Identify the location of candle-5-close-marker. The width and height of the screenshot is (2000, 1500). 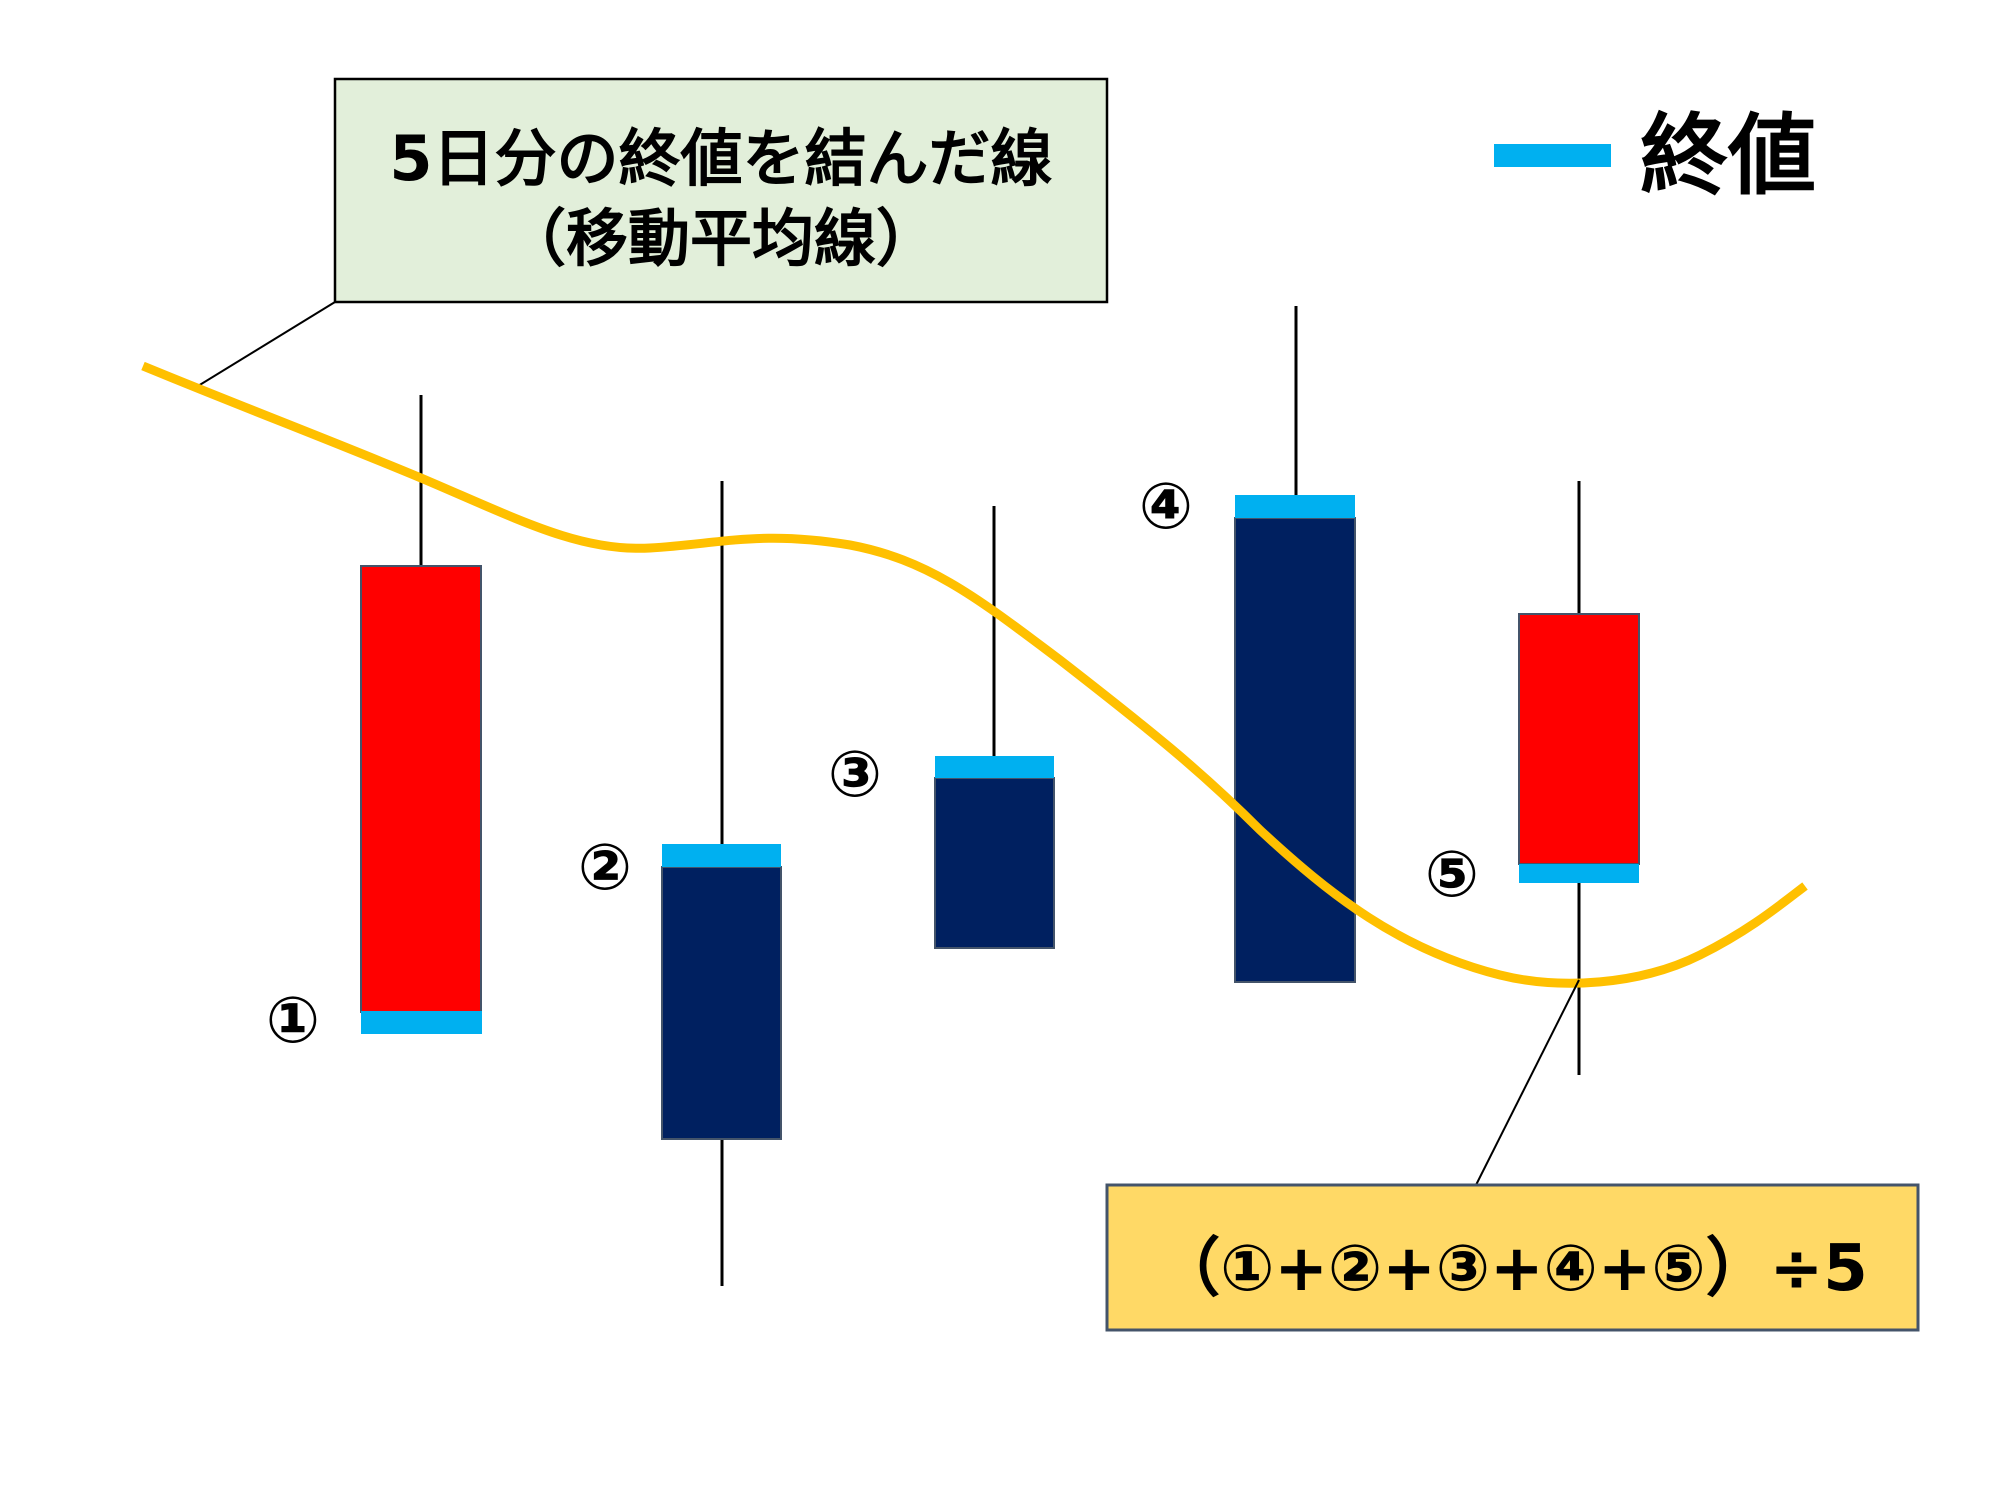
(1579, 873).